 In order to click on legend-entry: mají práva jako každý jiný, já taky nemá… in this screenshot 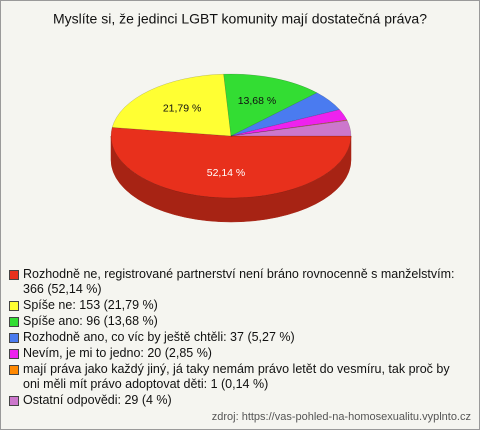, I will do `click(237, 377)`.